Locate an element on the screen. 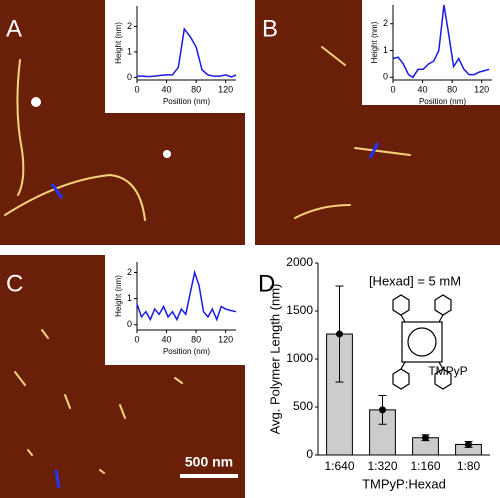 This screenshot has height=498, width=500. annotation: TMPyP is located at coordinates (447, 371).